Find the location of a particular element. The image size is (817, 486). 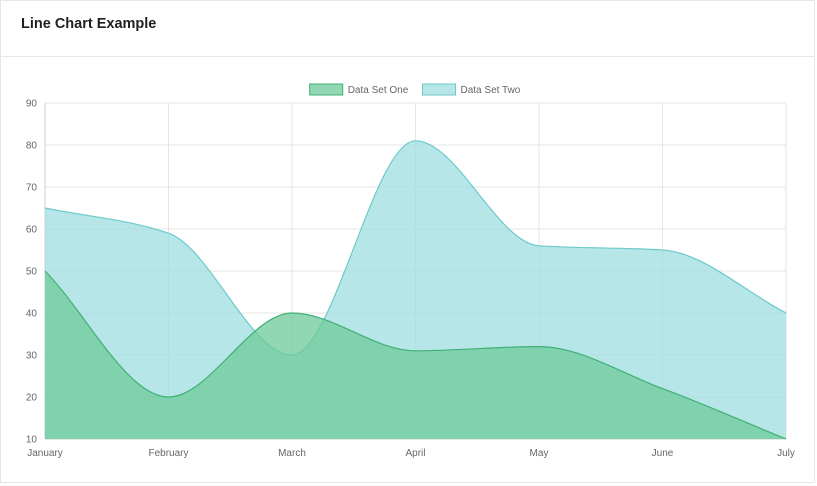

legend-item-1: Data Set Two is located at coordinates (471, 89).